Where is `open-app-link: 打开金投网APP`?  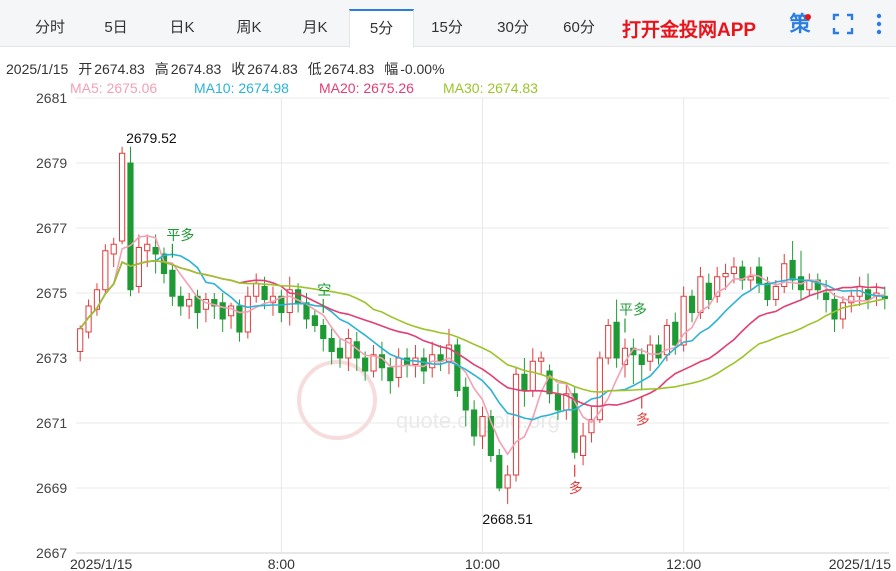 open-app-link: 打开金投网APP is located at coordinates (689, 30).